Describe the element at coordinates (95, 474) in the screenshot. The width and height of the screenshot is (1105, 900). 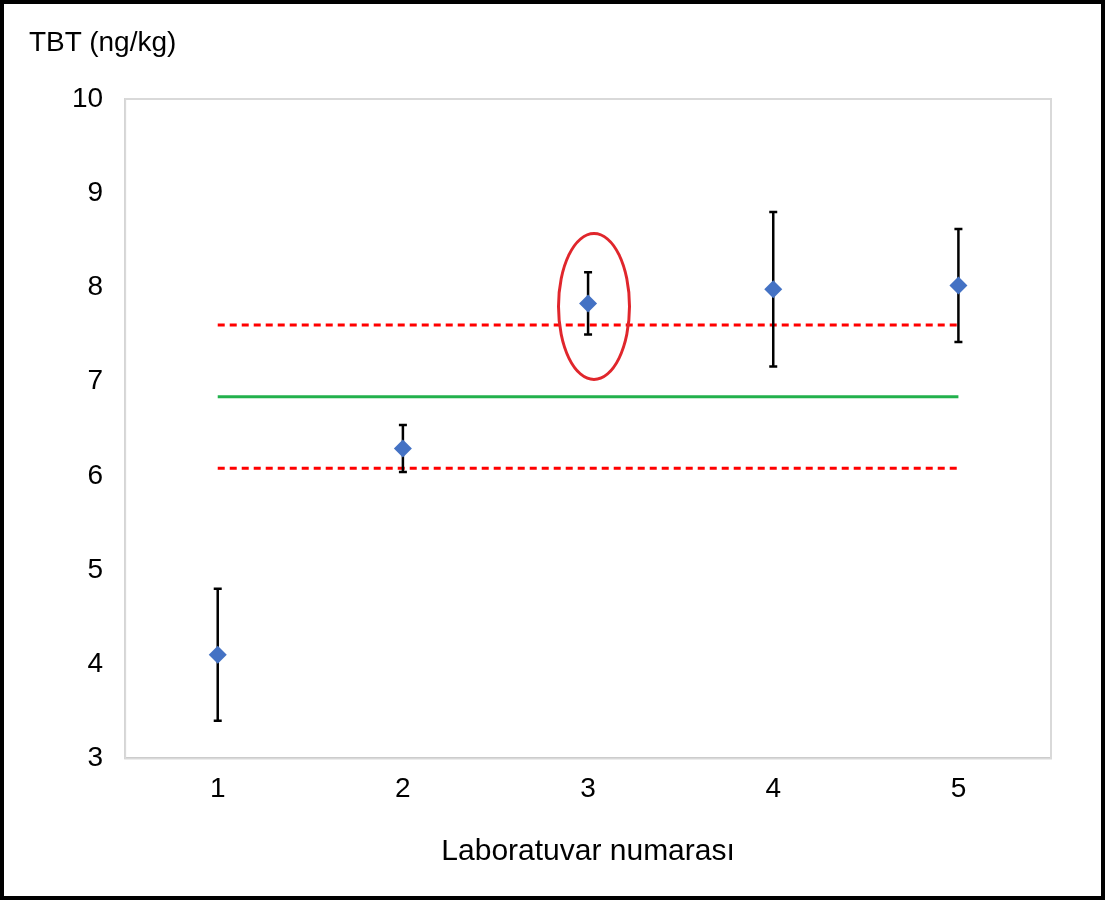
I see `y-tick-label: 6` at that location.